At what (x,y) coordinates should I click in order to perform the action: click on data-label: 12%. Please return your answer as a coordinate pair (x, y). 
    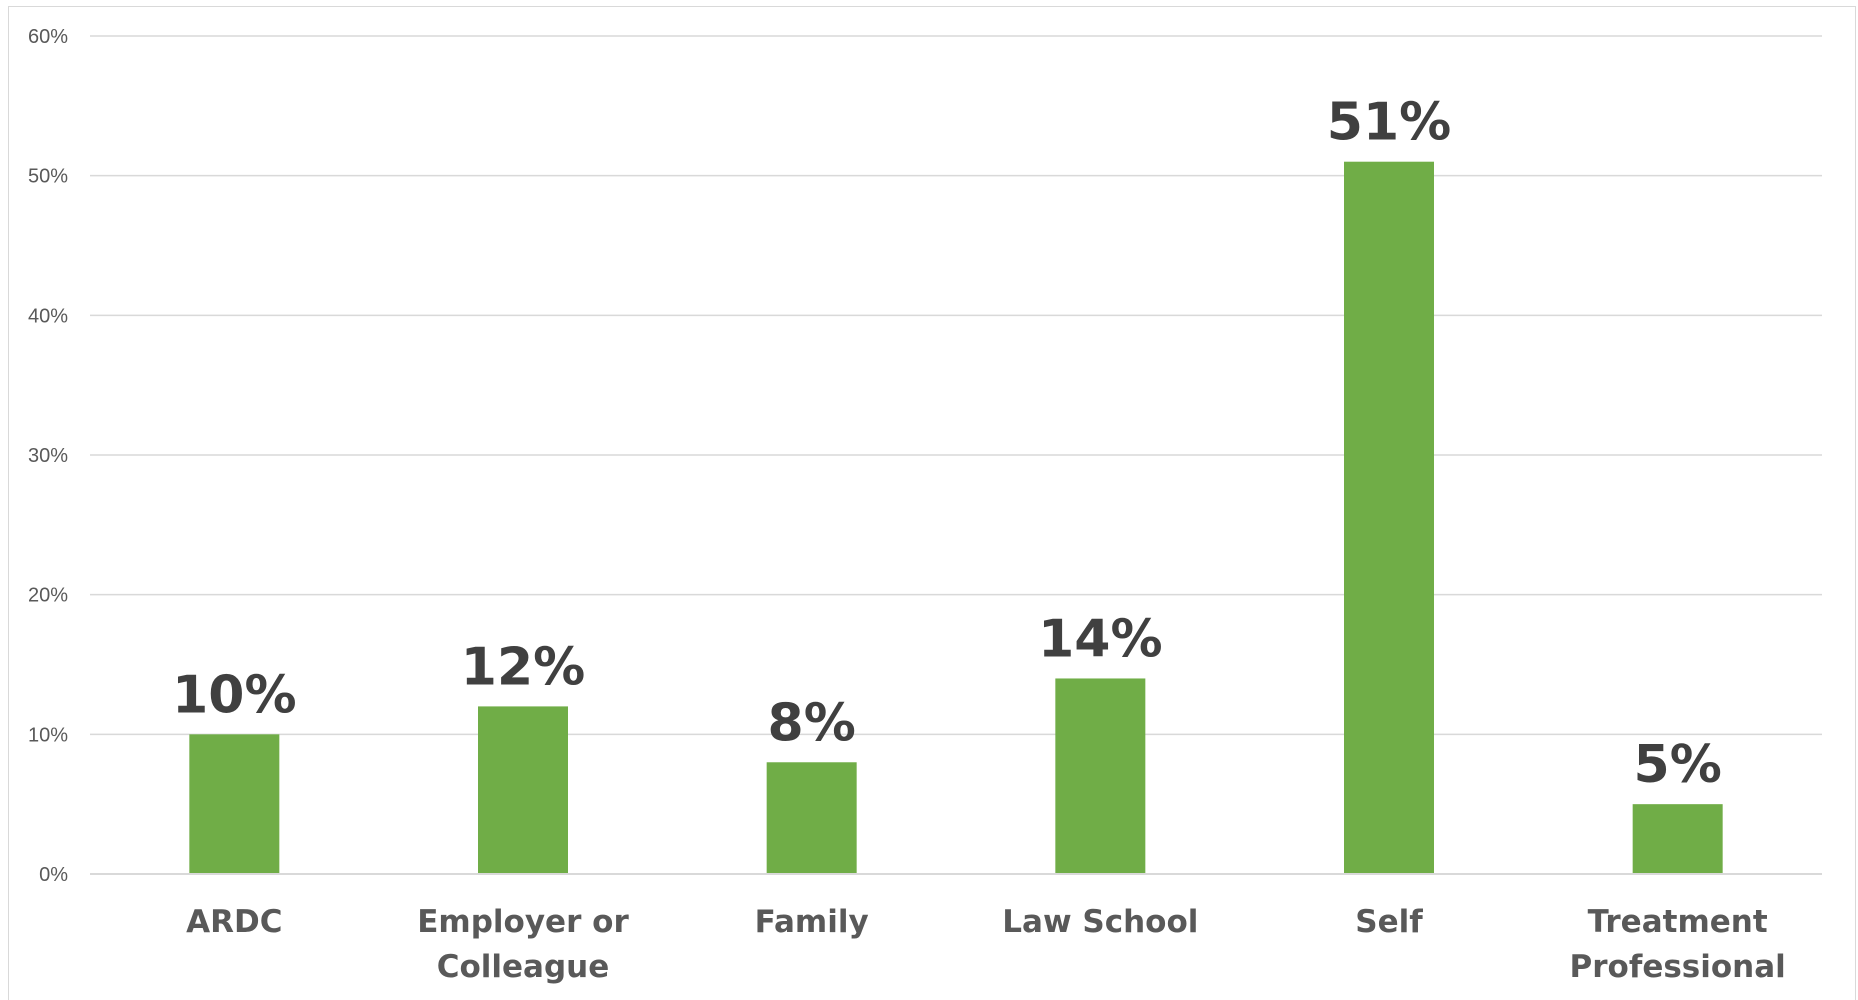
    Looking at the image, I should click on (523, 667).